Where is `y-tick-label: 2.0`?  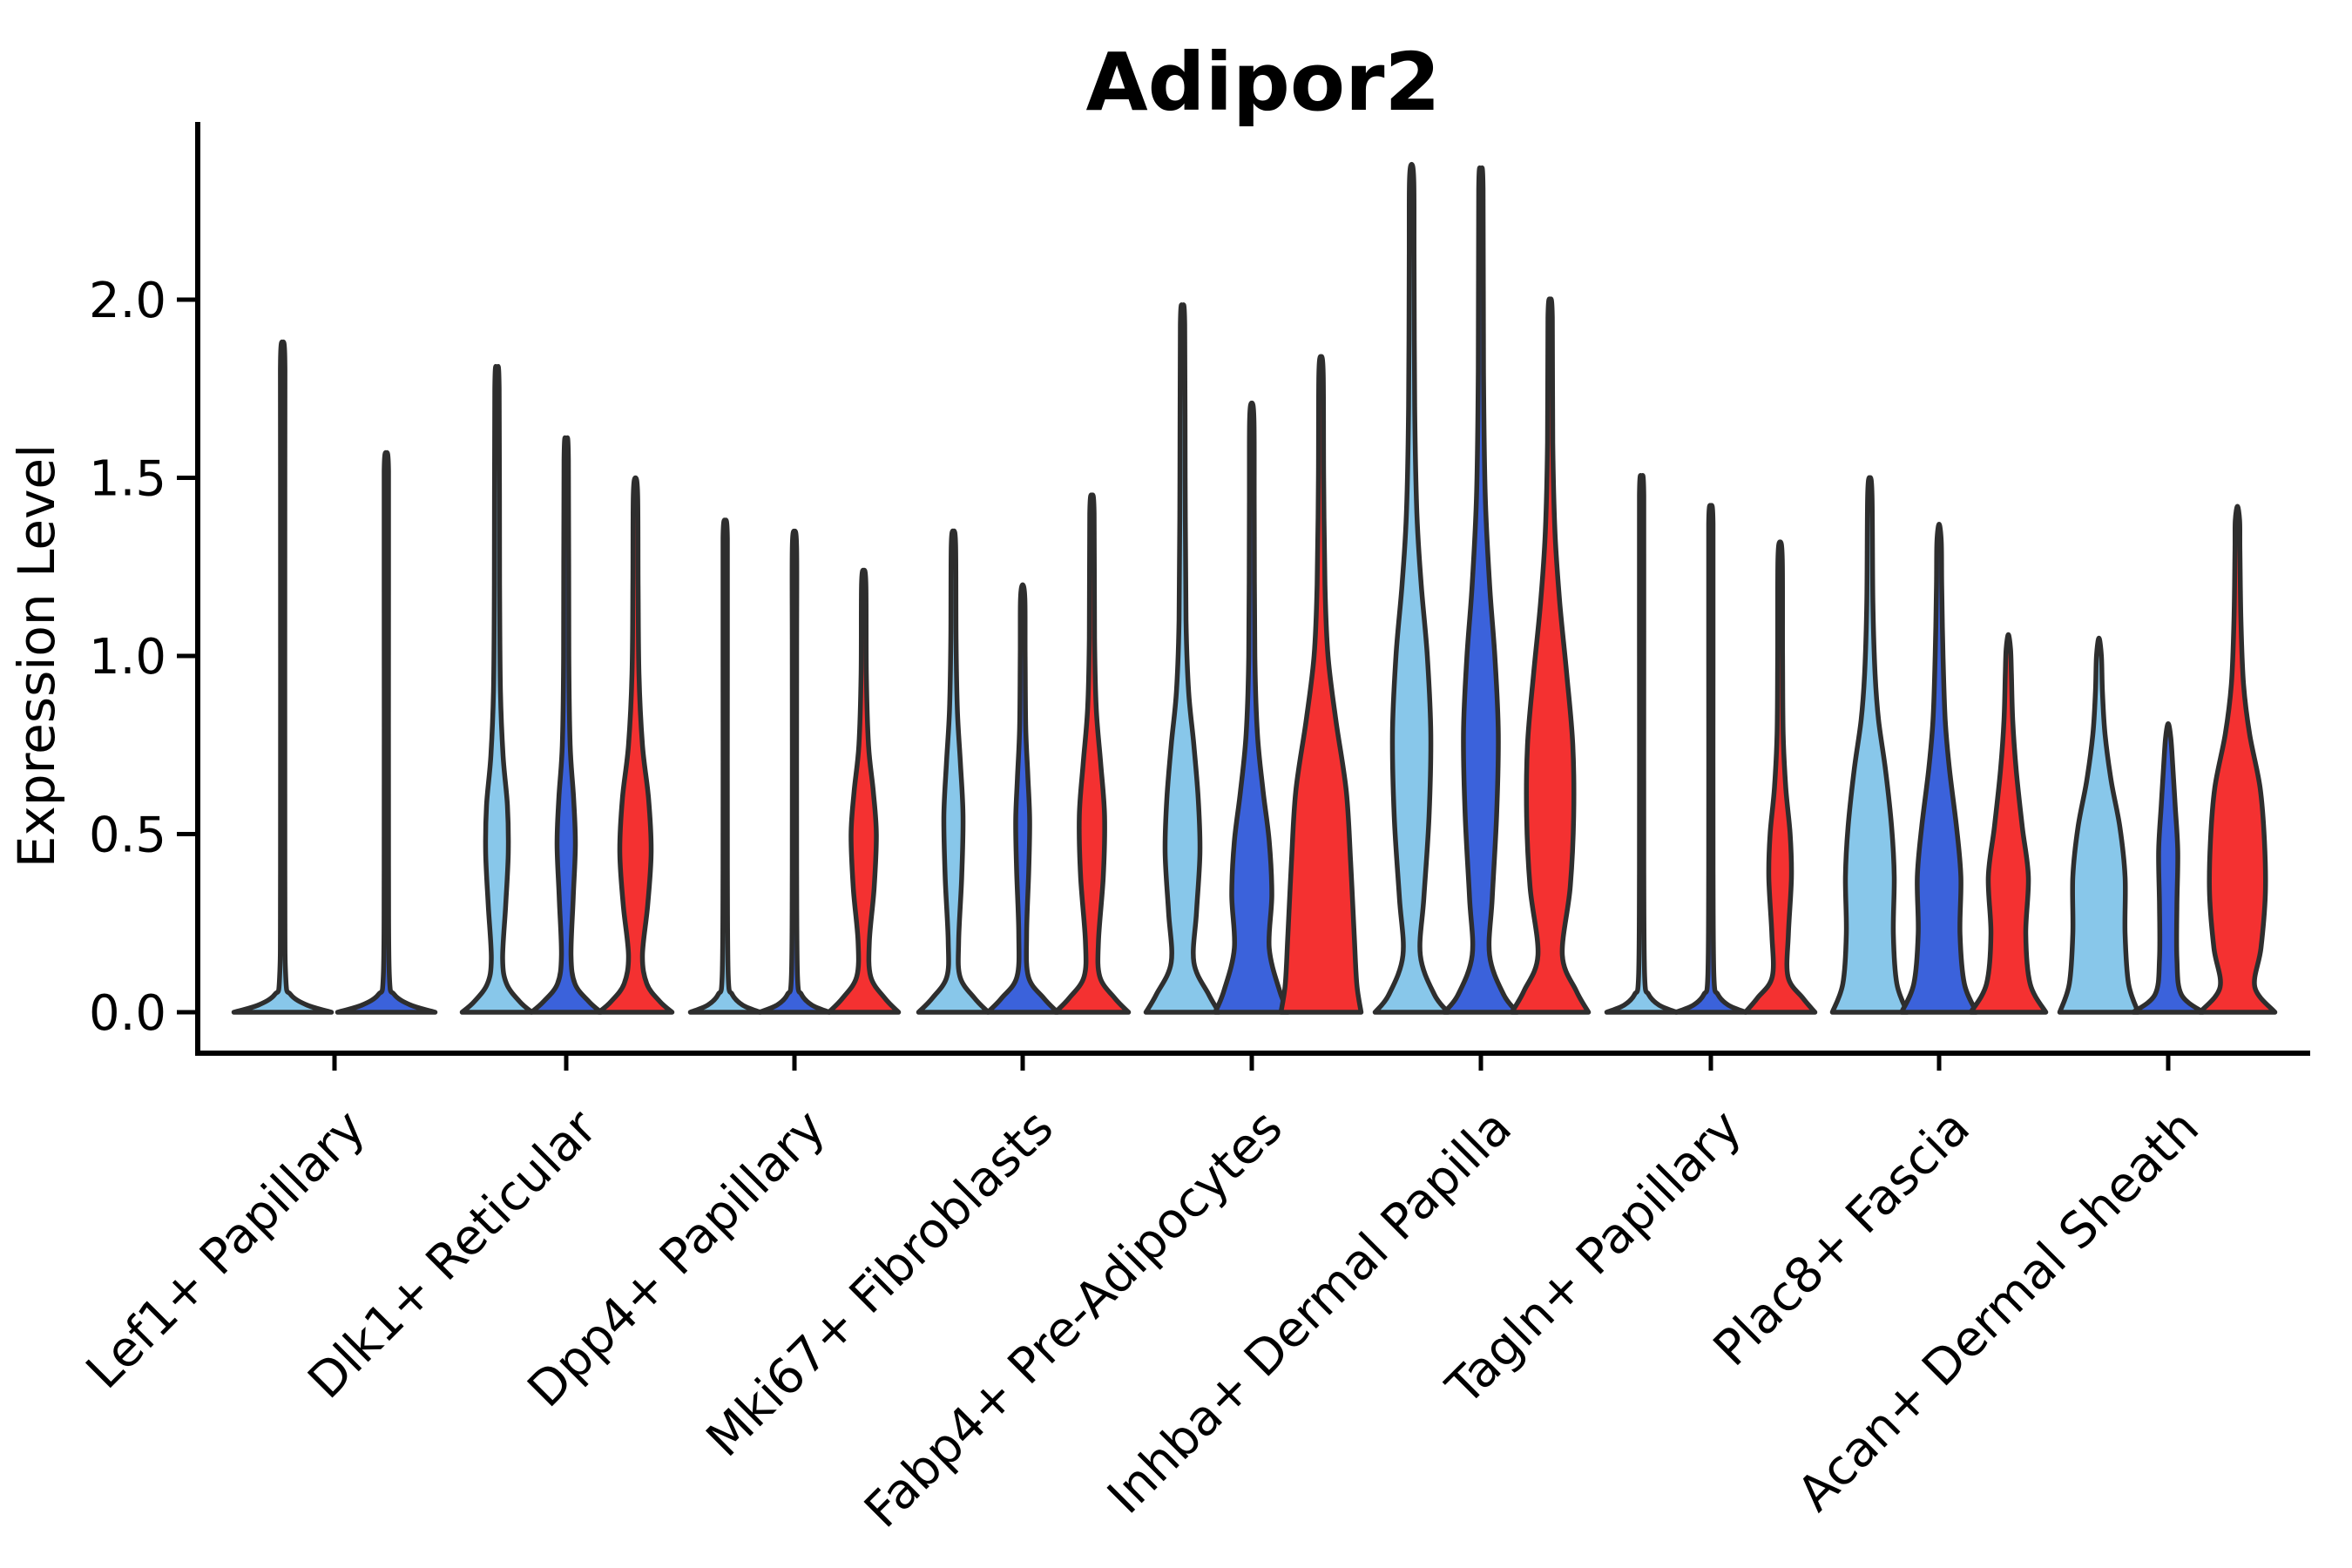 y-tick-label: 2.0 is located at coordinates (127, 301).